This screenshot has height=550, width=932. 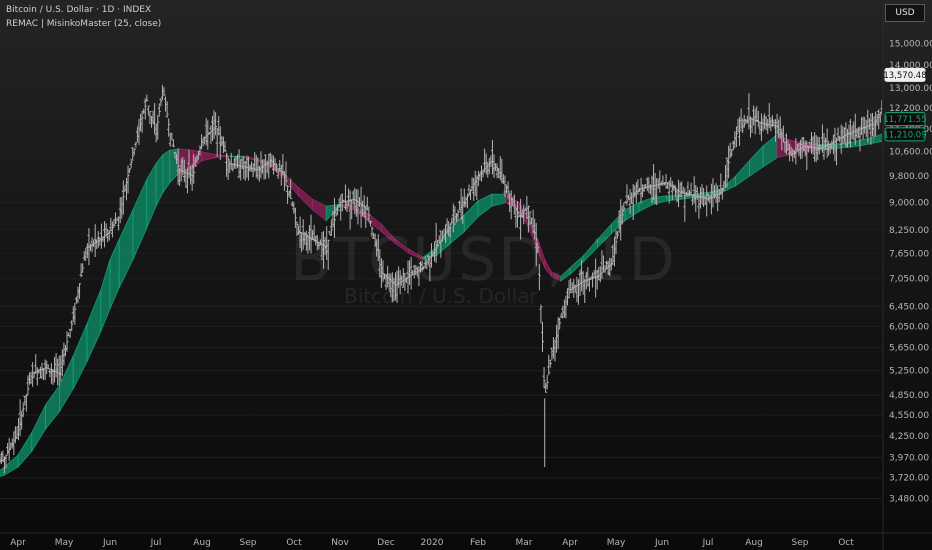 I want to click on y-tick-label: 13,000.00, so click(x=910, y=89).